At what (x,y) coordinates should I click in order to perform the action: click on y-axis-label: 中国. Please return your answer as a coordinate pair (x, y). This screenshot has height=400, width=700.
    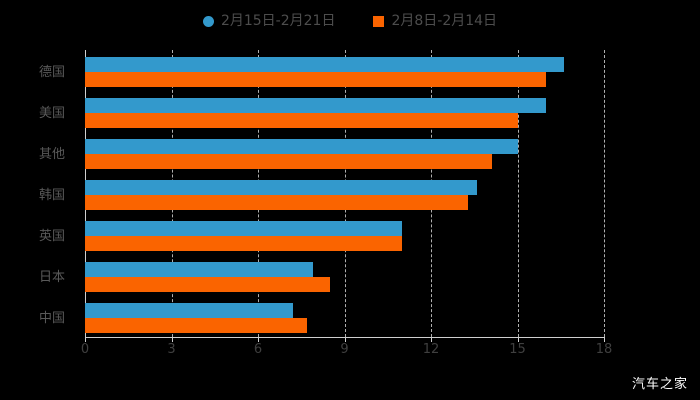
    Looking at the image, I should click on (51, 318).